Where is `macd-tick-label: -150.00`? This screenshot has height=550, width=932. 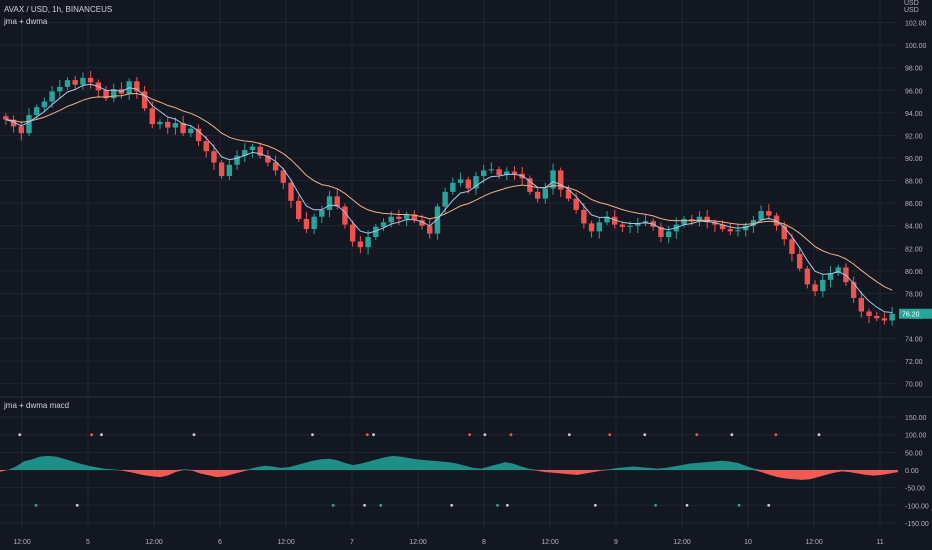 macd-tick-label: -150.00 is located at coordinates (917, 524).